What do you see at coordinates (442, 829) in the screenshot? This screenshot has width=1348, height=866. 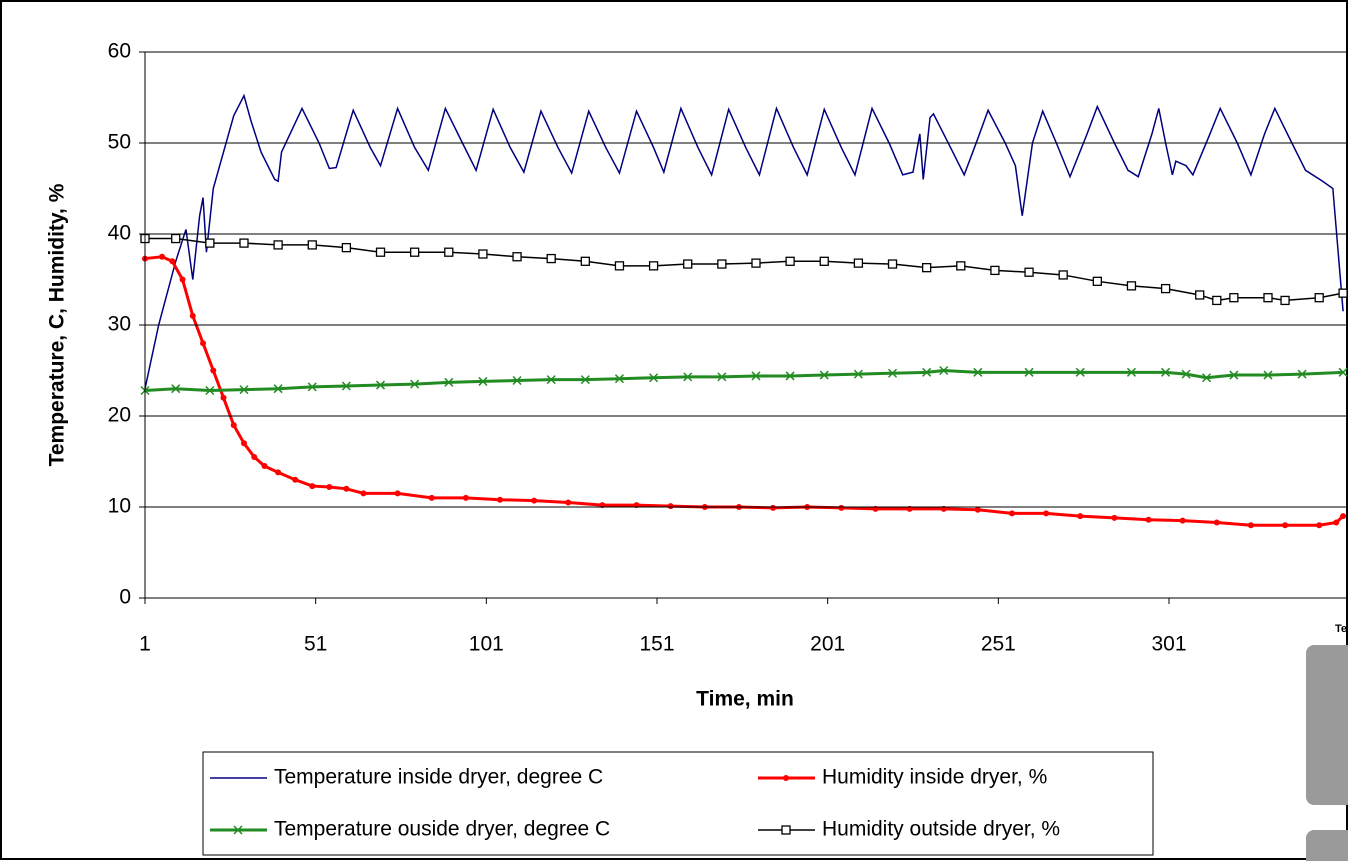 I see `legend-label: Temperature ouside dryer, degree C` at bounding box center [442, 829].